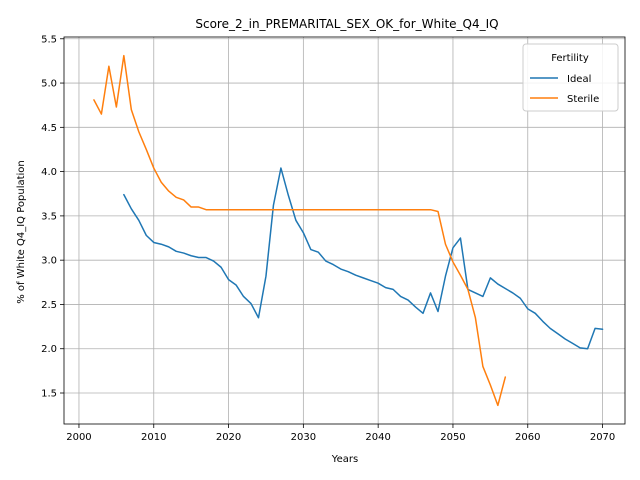 The height and width of the screenshot is (480, 640). What do you see at coordinates (602, 437) in the screenshot?
I see `x-tick-label: 2070` at bounding box center [602, 437].